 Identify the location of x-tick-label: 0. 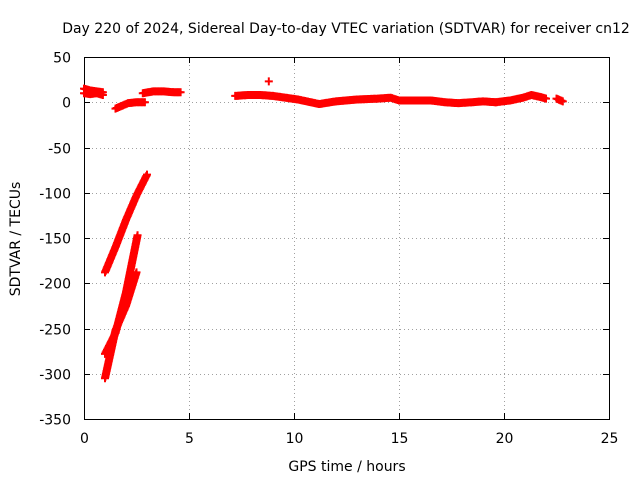
(84, 439).